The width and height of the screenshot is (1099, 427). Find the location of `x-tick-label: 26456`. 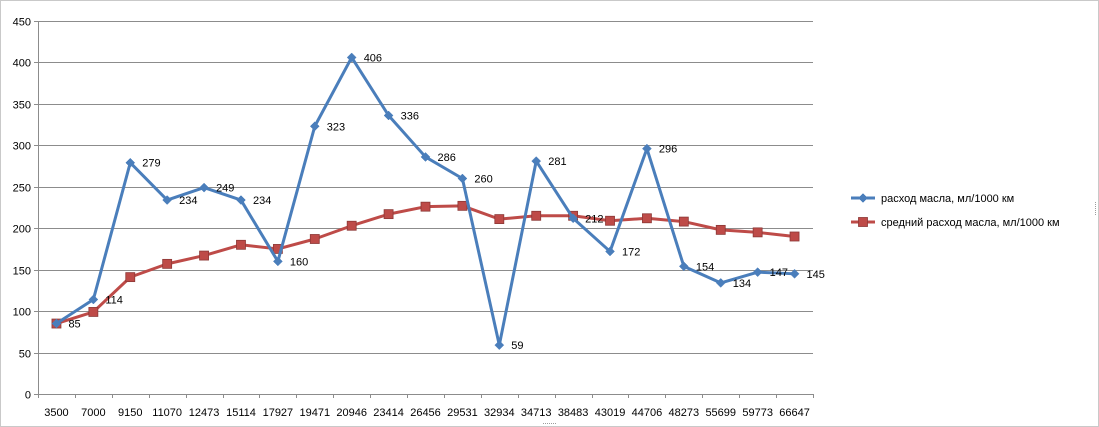

x-tick-label: 26456 is located at coordinates (425, 413).